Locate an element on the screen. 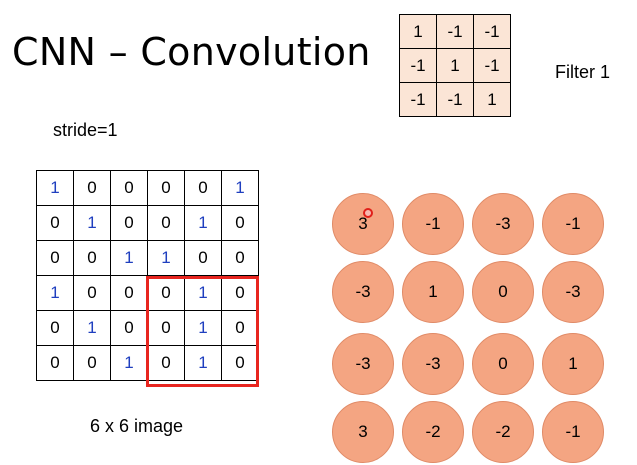  filter-matrix: 1 -1 -1 -1 1 -1 -1 -1 1 is located at coordinates (455, 65).